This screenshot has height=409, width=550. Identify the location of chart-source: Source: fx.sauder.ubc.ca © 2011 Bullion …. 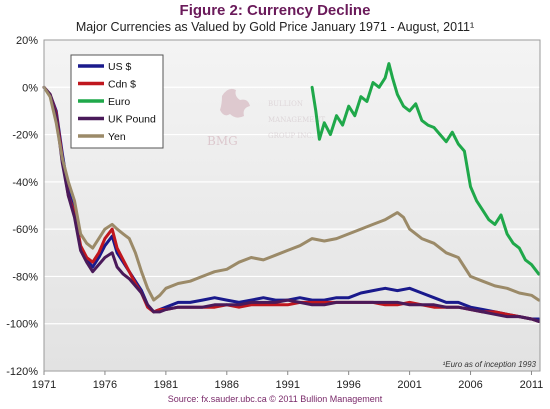
(275, 399).